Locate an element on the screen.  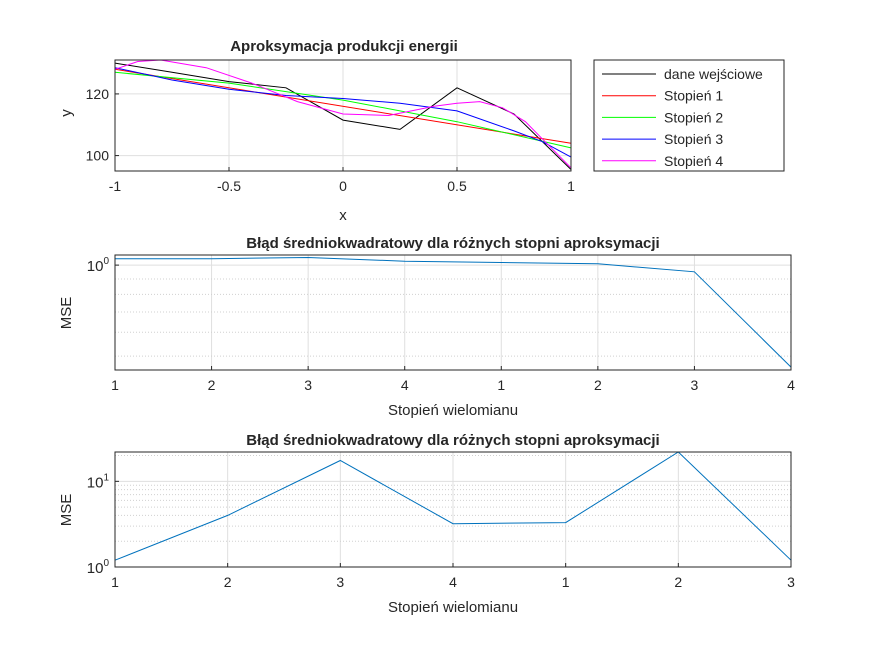
plot1-xlabel: x is located at coordinates (343, 215).